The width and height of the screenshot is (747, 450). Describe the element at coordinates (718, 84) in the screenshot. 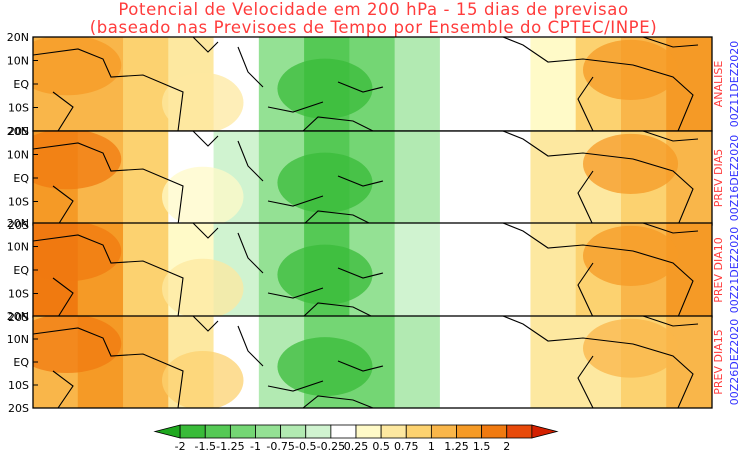

I see `panel-label: ANALISE` at that location.